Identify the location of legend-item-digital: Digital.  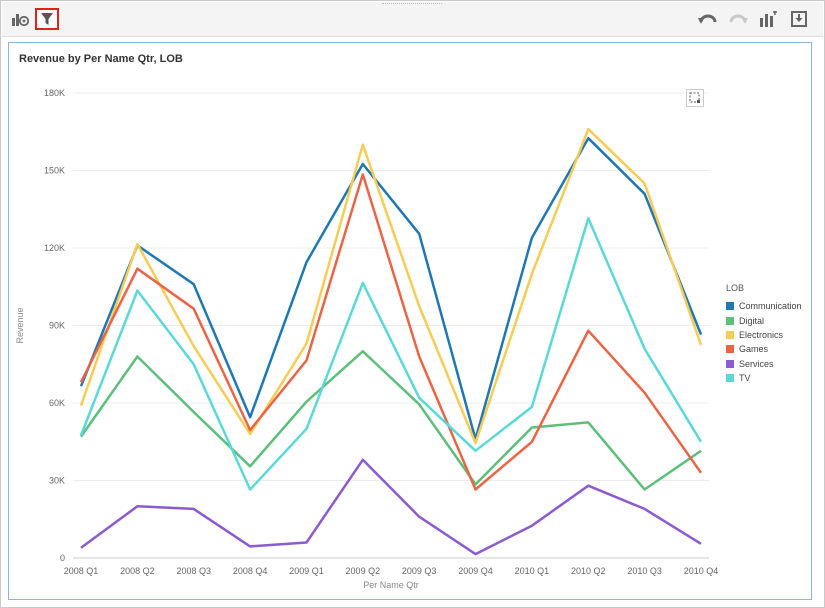
(768, 320).